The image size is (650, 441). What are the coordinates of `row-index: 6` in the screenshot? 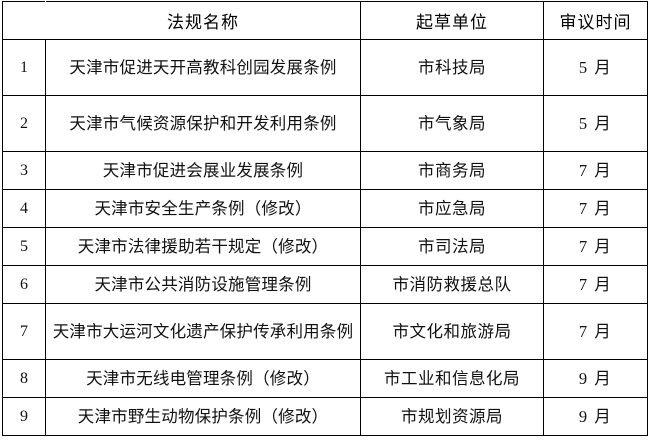 It's located at (24, 284).